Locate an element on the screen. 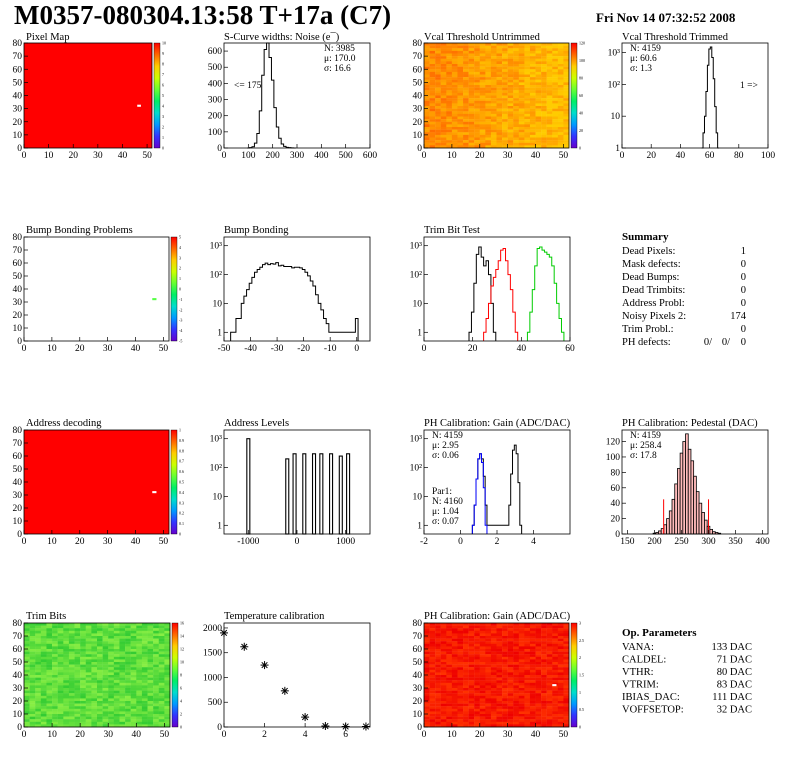  summary-title: Summary is located at coordinates (645, 237).